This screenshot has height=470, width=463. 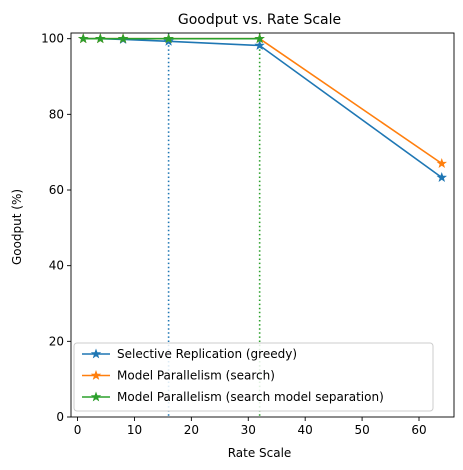 What do you see at coordinates (17, 227) in the screenshot?
I see `y-axis-label: Goodput (%)` at bounding box center [17, 227].